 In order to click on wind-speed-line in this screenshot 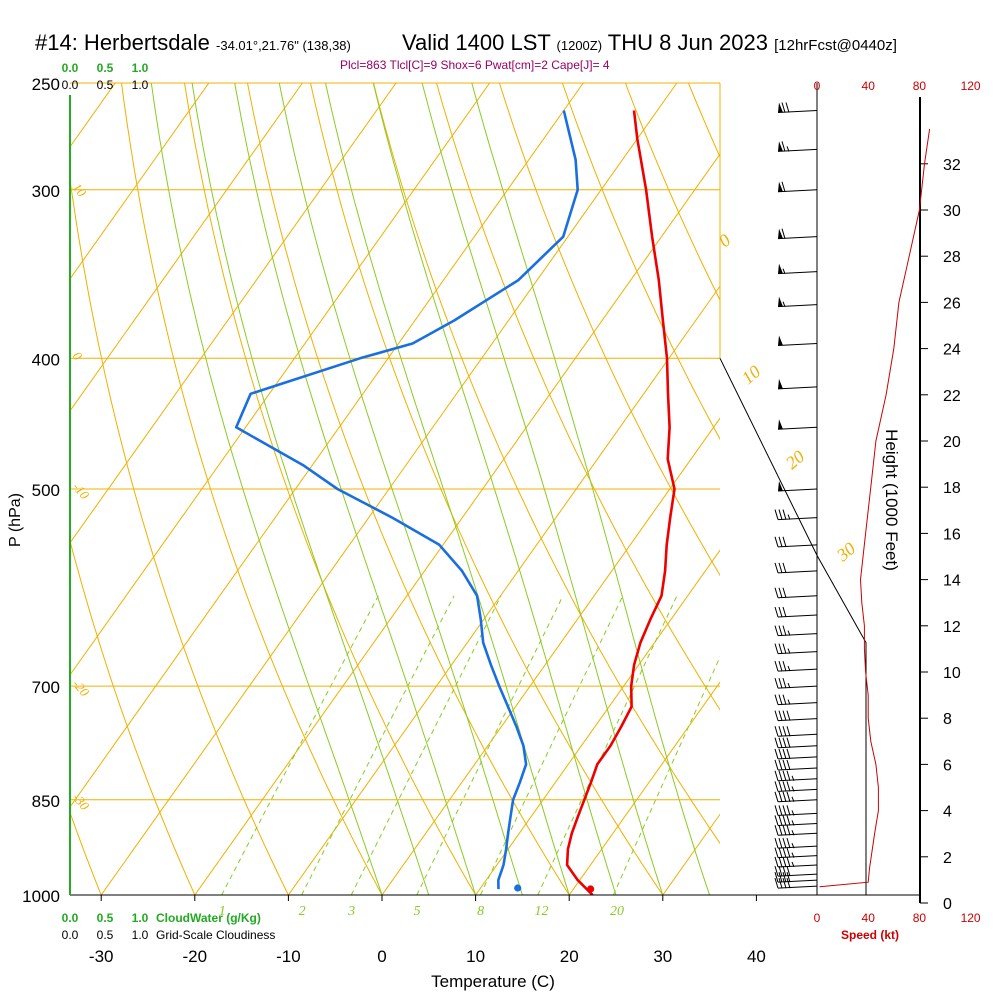, I will do `click(875, 508)`.